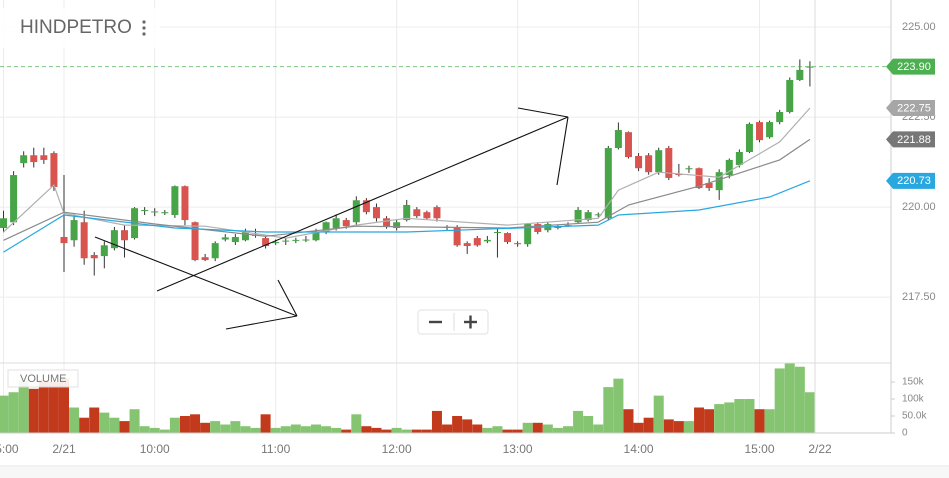 Image resolution: width=949 pixels, height=478 pixels. I want to click on x-tick-label: 14:00, so click(639, 449).